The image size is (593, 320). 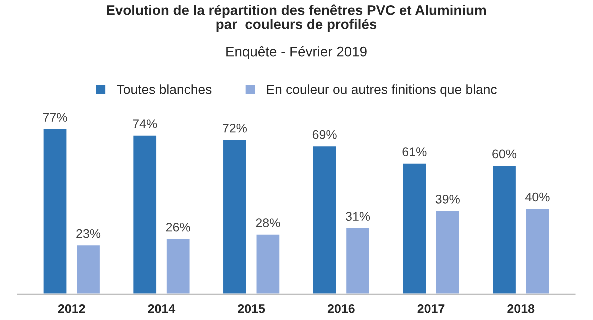 I want to click on data-label: 60%, so click(x=504, y=154).